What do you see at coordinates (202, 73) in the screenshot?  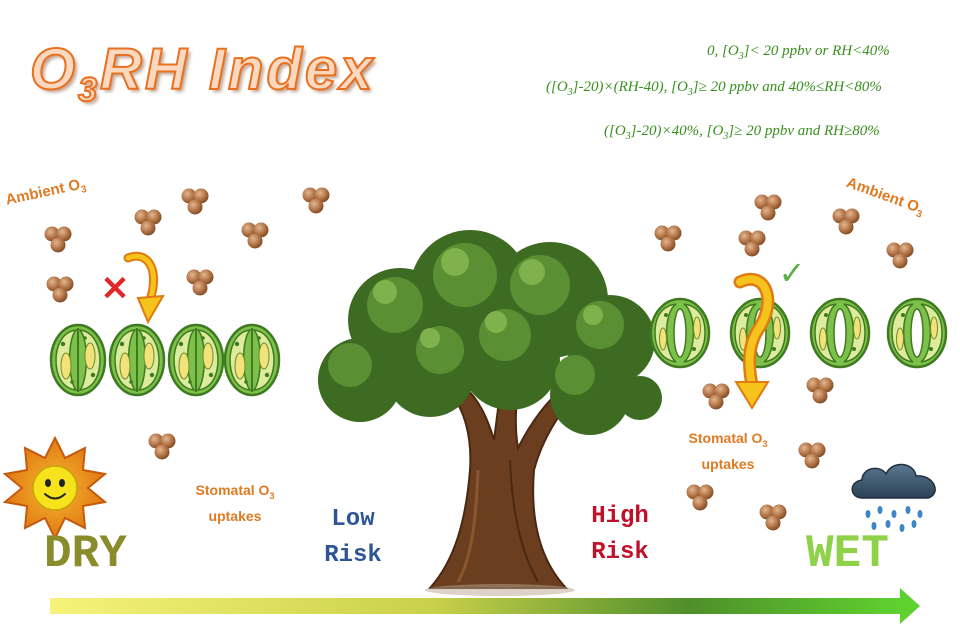 I see `page-title: O3RH Index` at bounding box center [202, 73].